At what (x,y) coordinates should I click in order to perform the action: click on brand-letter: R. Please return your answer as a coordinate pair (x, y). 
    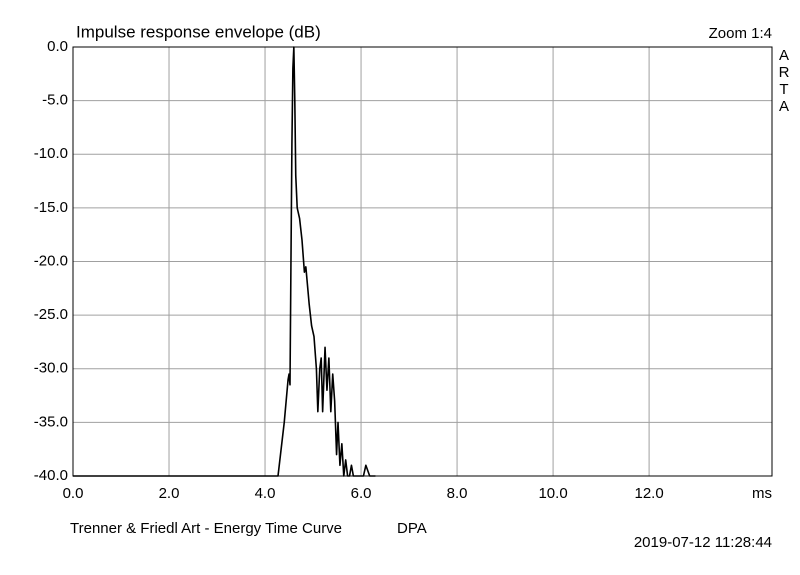
    Looking at the image, I should click on (784, 72).